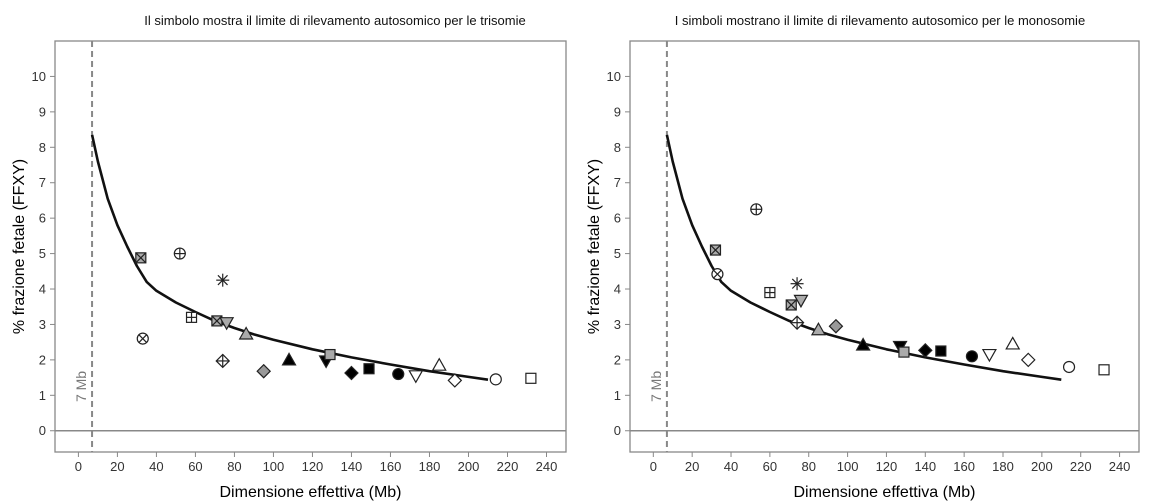 The image size is (1150, 502). Describe the element at coordinates (1003, 466) in the screenshot. I see `x-tick-label: 180` at that location.